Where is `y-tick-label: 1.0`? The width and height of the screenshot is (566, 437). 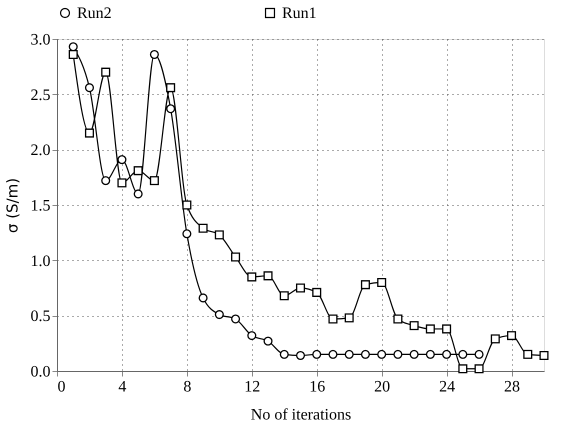
y-tick-label: 1.0 is located at coordinates (40, 261).